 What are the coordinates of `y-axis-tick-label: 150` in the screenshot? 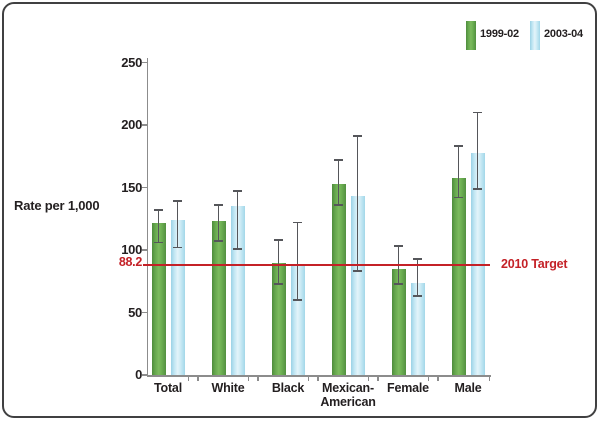 It's located at (131, 187).